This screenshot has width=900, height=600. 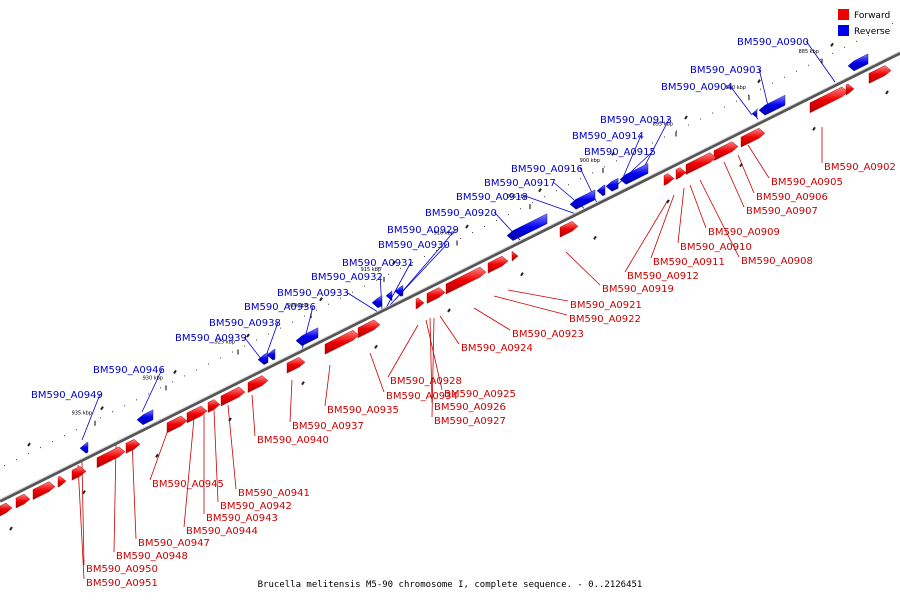 What do you see at coordinates (480, 394) in the screenshot?
I see `gene-label: BM590_A0925` at bounding box center [480, 394].